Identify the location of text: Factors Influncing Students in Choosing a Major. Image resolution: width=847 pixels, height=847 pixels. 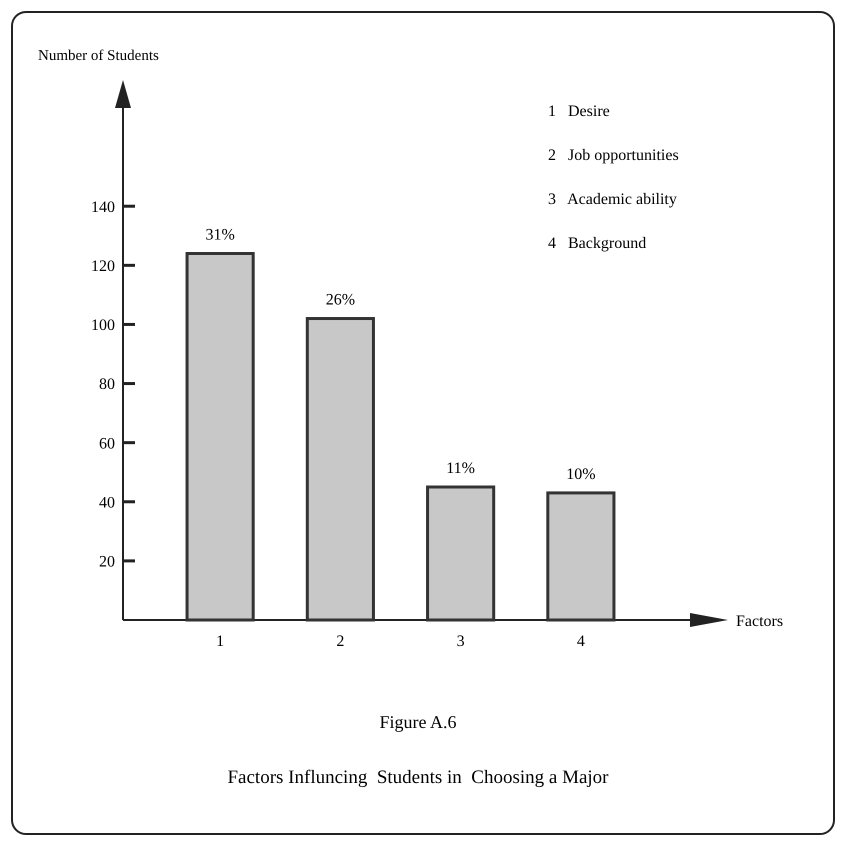
(418, 777).